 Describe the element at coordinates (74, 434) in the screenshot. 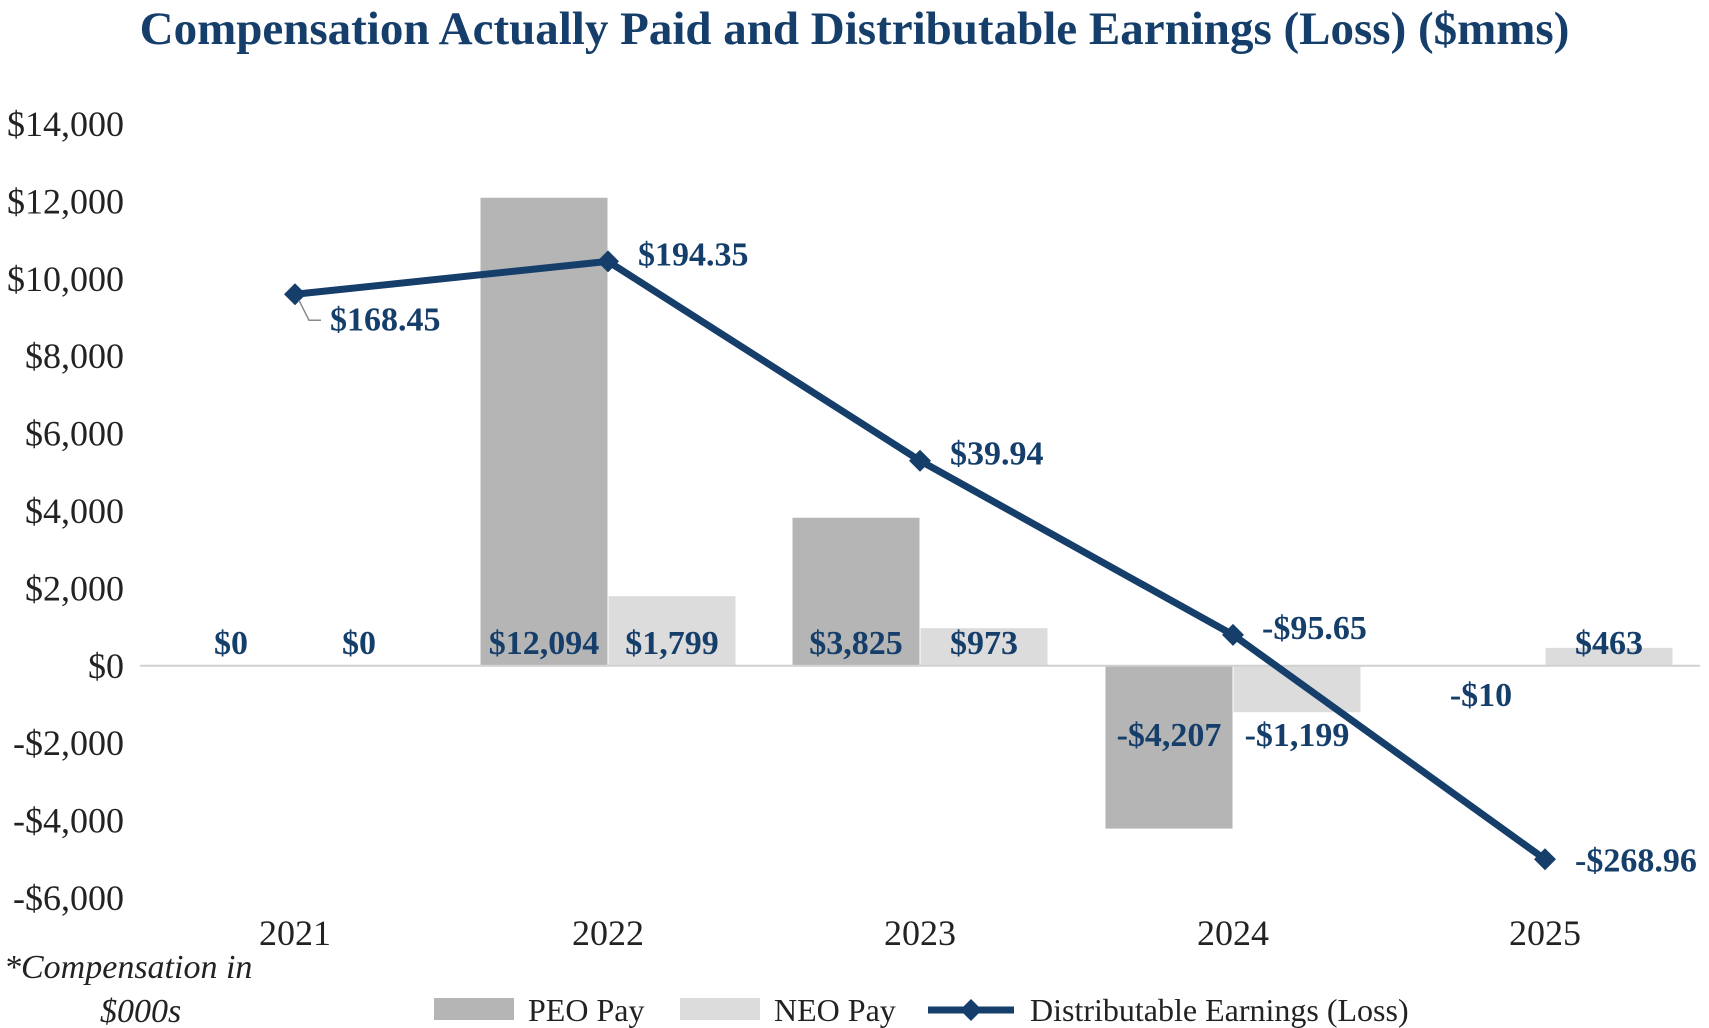

I see `y-tick-label: $6,000` at that location.